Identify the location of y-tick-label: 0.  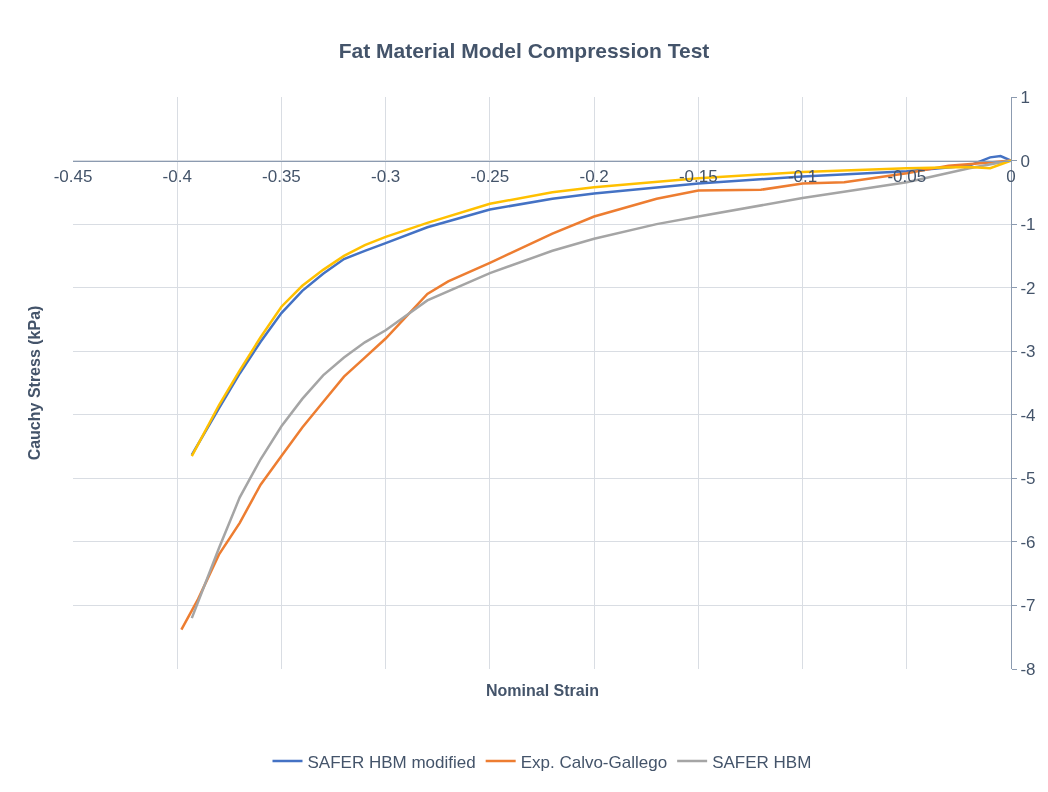
(1025, 161).